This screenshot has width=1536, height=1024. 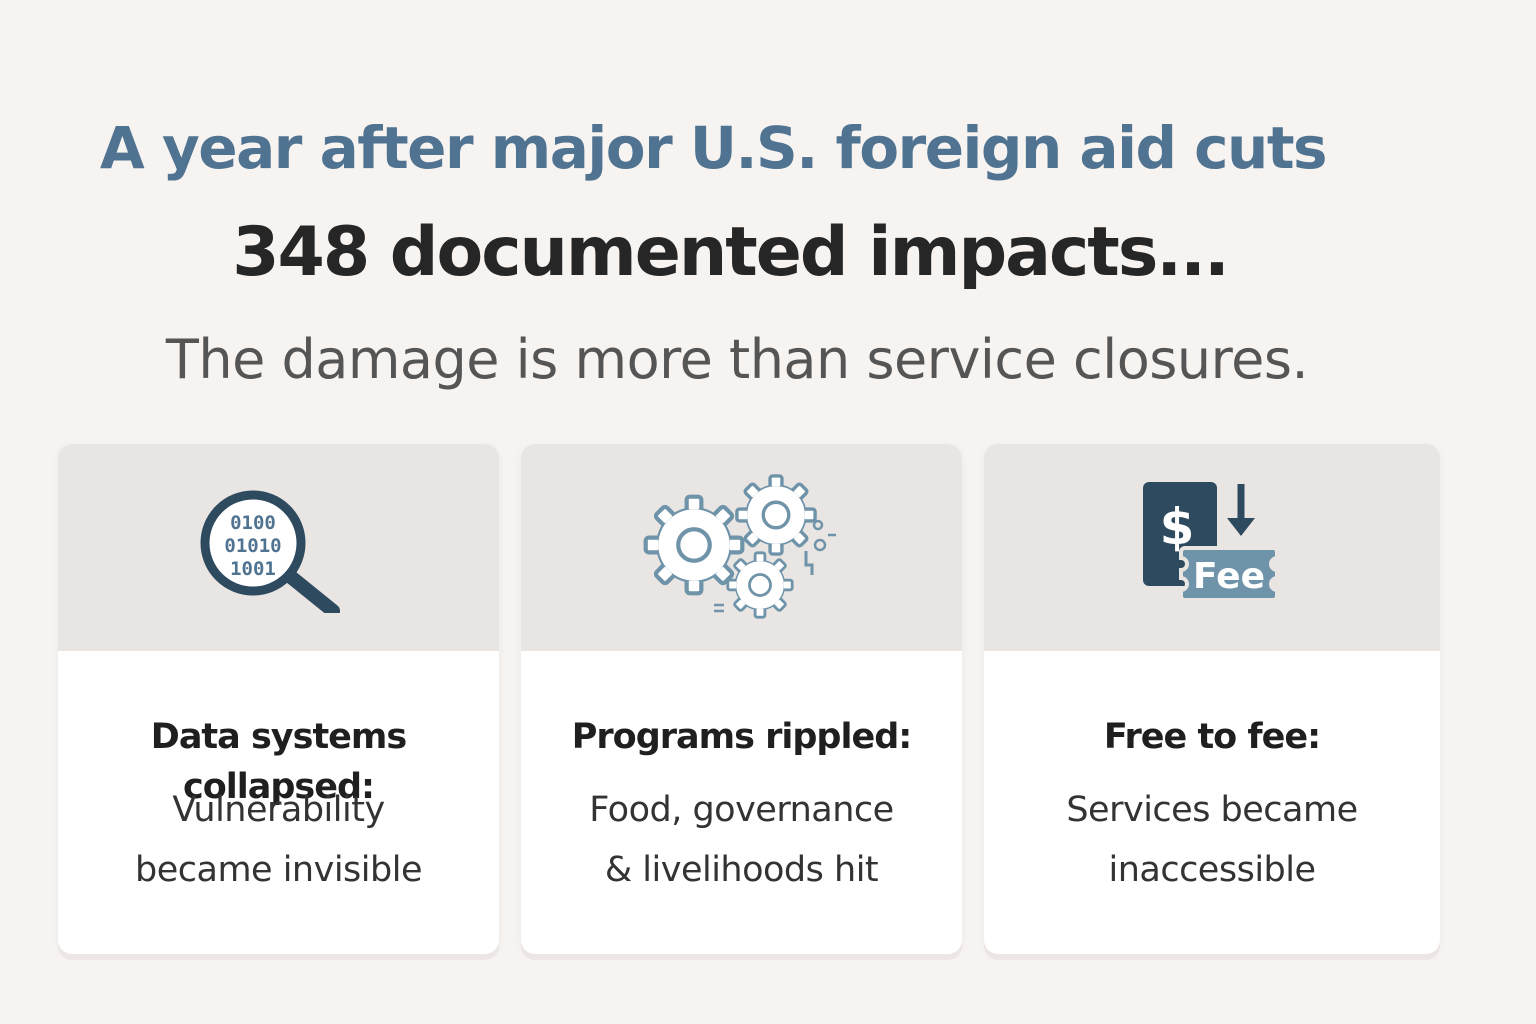 What do you see at coordinates (741, 840) in the screenshot?
I see `card-description: Food, governance & livelihoods hit` at bounding box center [741, 840].